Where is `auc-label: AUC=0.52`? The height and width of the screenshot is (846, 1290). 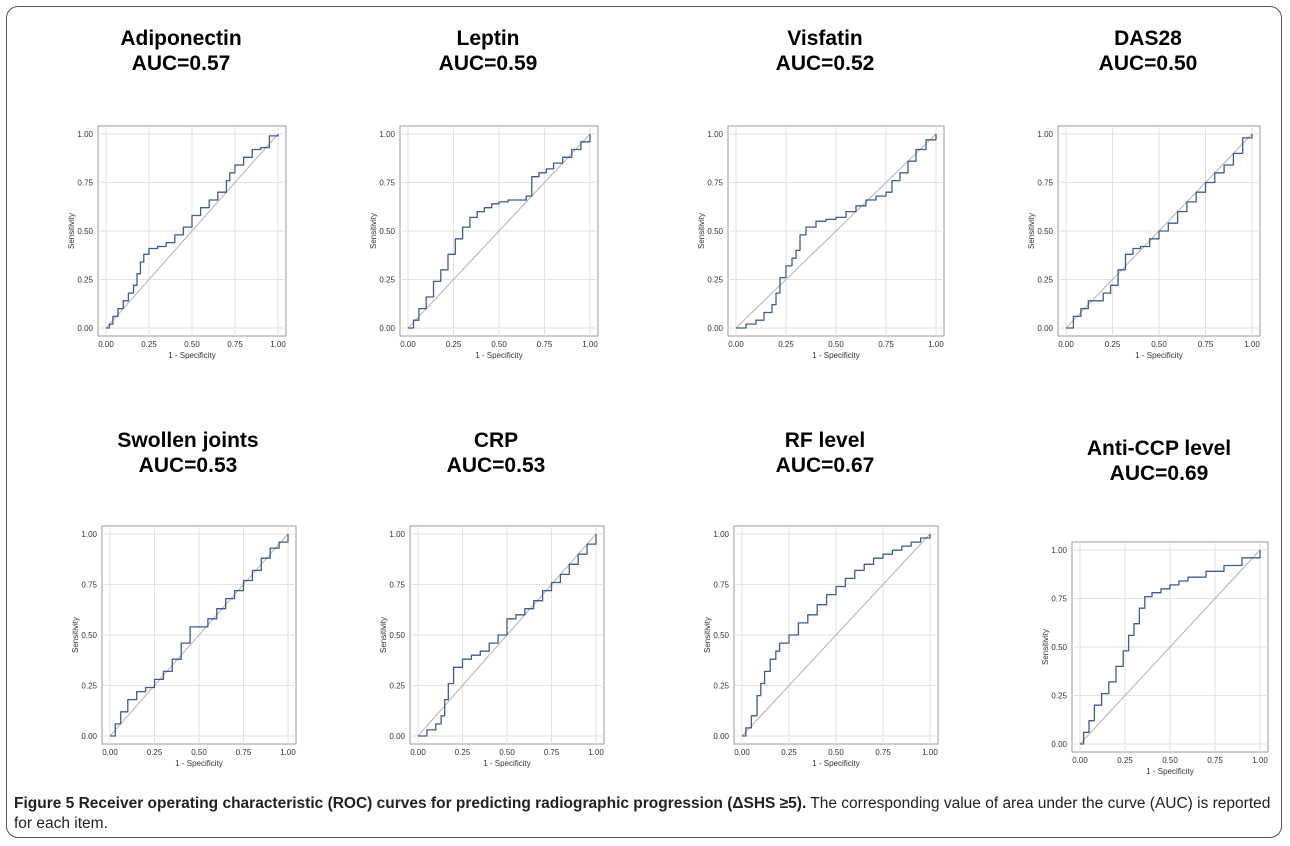 auc-label: AUC=0.52 is located at coordinates (825, 63).